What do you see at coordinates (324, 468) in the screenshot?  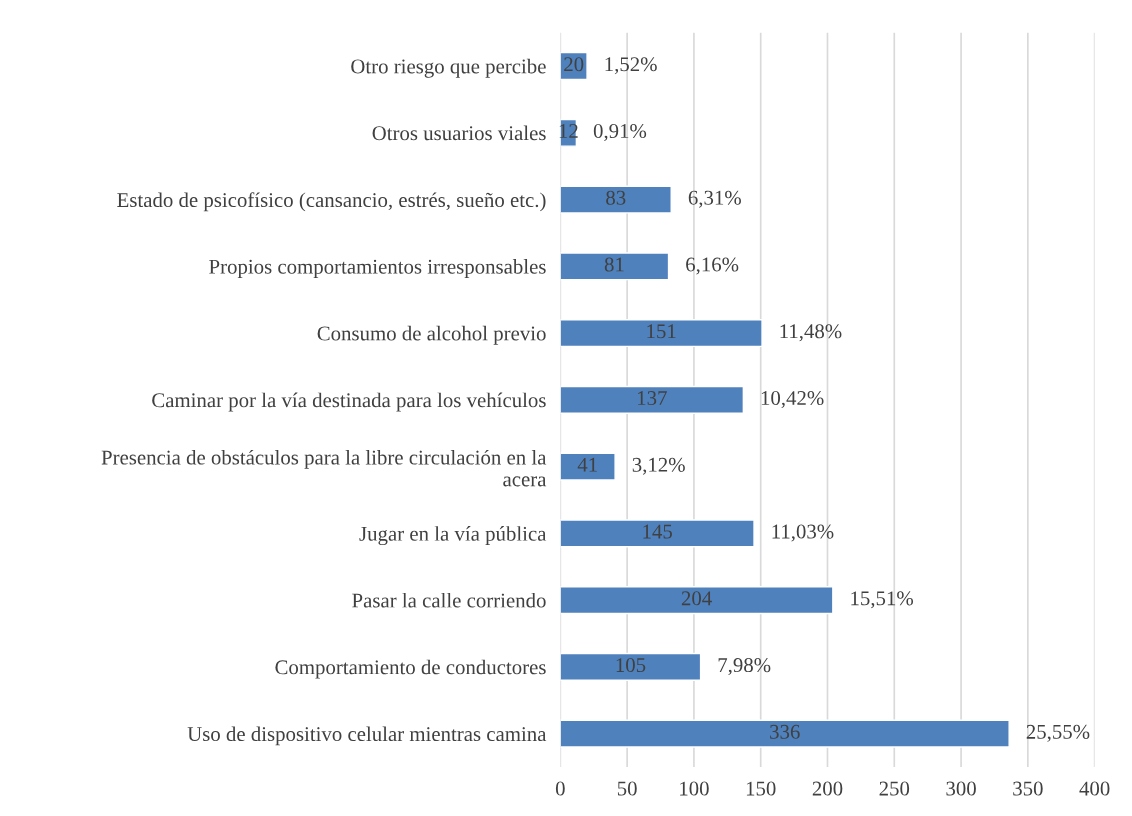 I see `y-tick-label: Presencia de obstáculos para la libre circulación en la acera` at bounding box center [324, 468].